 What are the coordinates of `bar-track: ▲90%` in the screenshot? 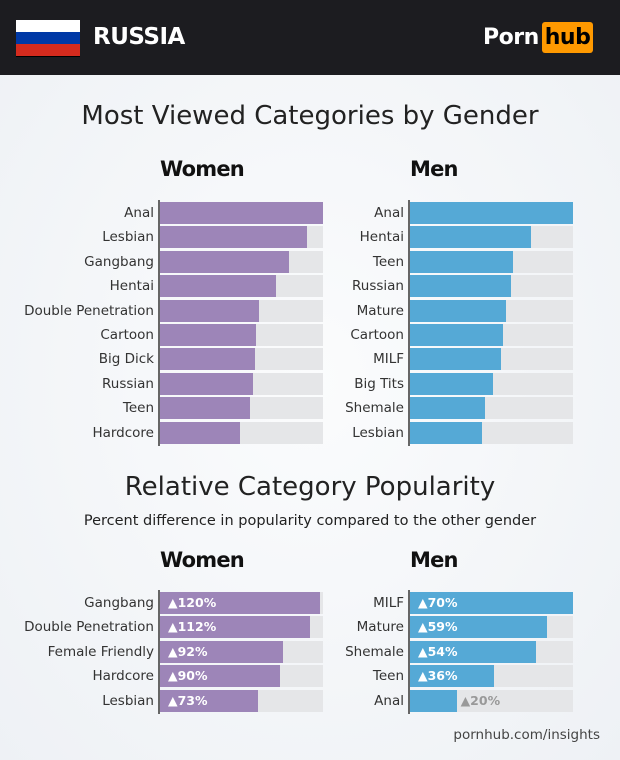 It's located at (241, 676).